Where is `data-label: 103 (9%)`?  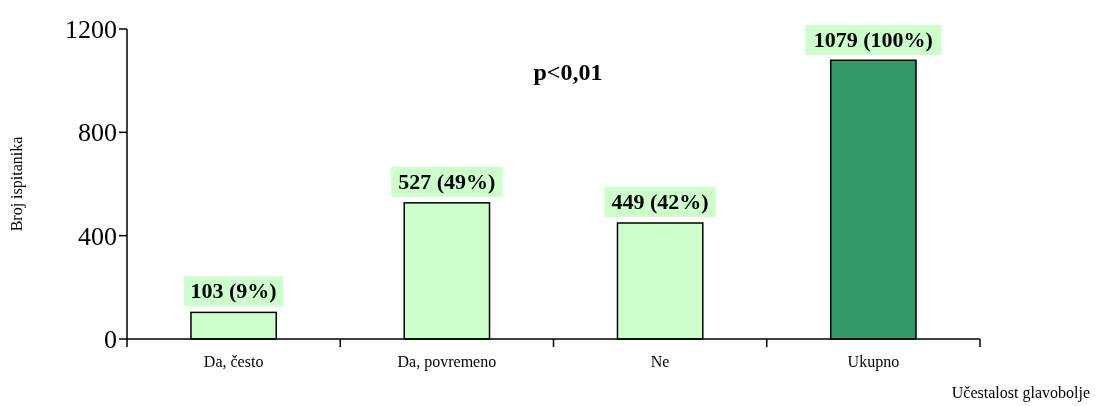 data-label: 103 (9%) is located at coordinates (233, 291).